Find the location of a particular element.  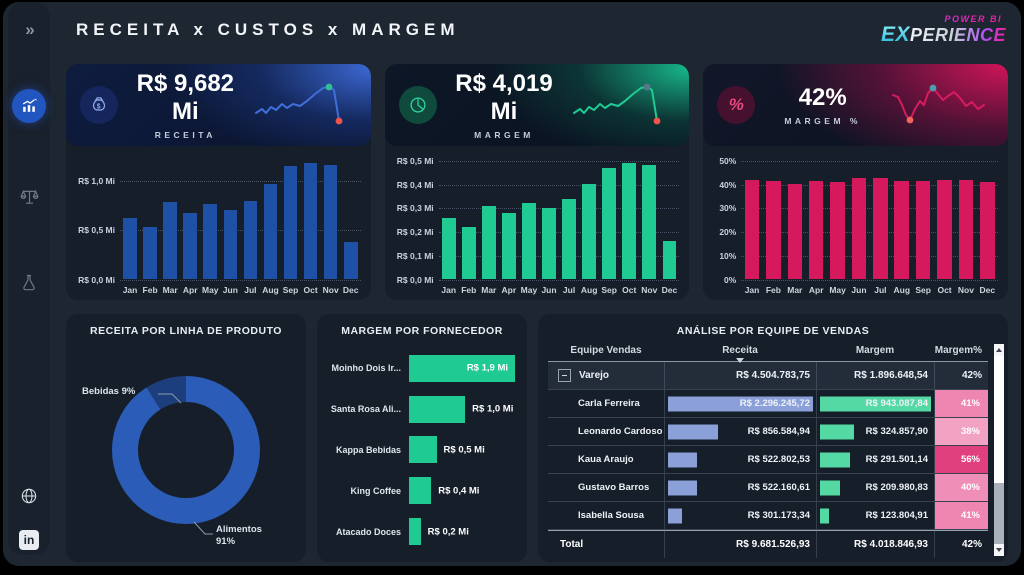

x-tick-label: Apr is located at coordinates (509, 290).